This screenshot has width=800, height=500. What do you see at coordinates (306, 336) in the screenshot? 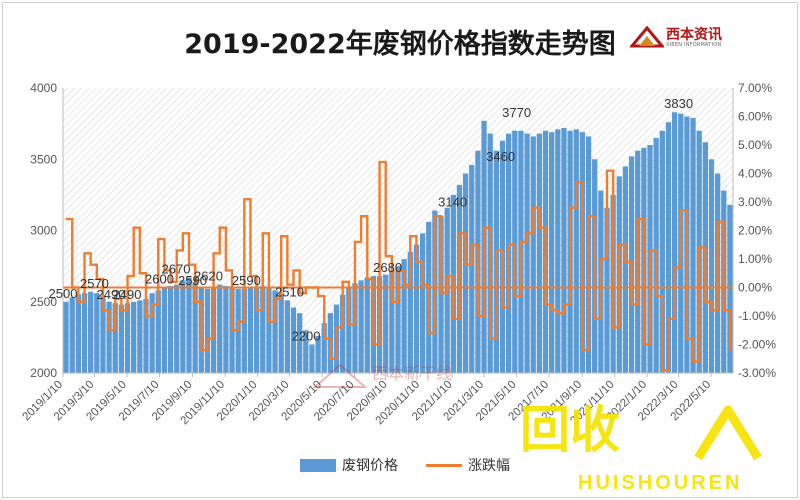
I see `data-label: 2200` at bounding box center [306, 336].